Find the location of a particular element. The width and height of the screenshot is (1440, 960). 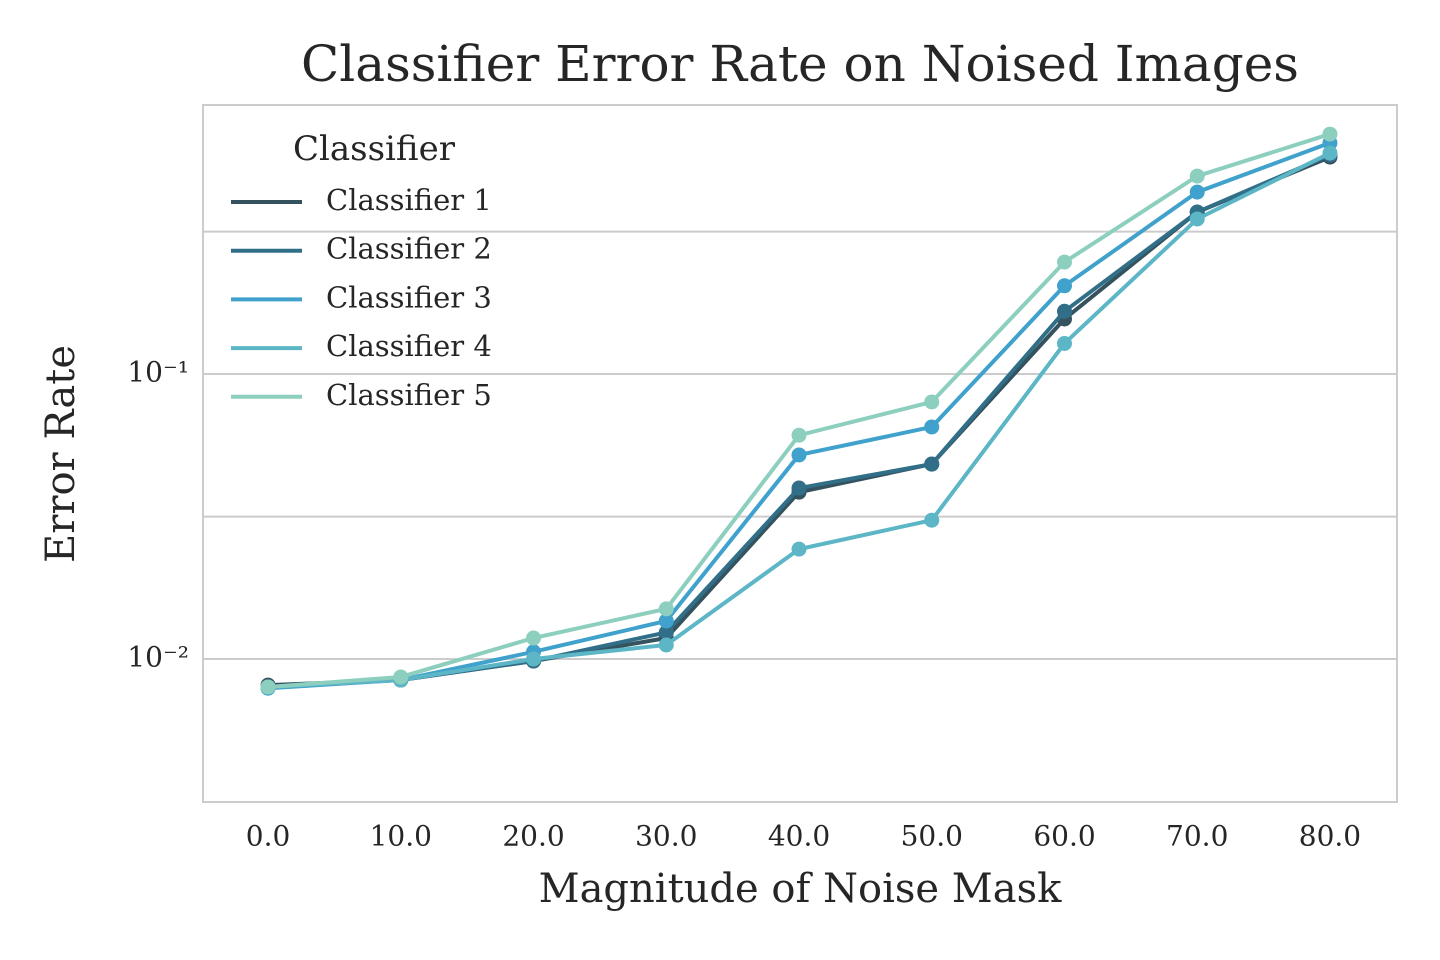

legend-label: Classifier 4 is located at coordinates (409, 346).